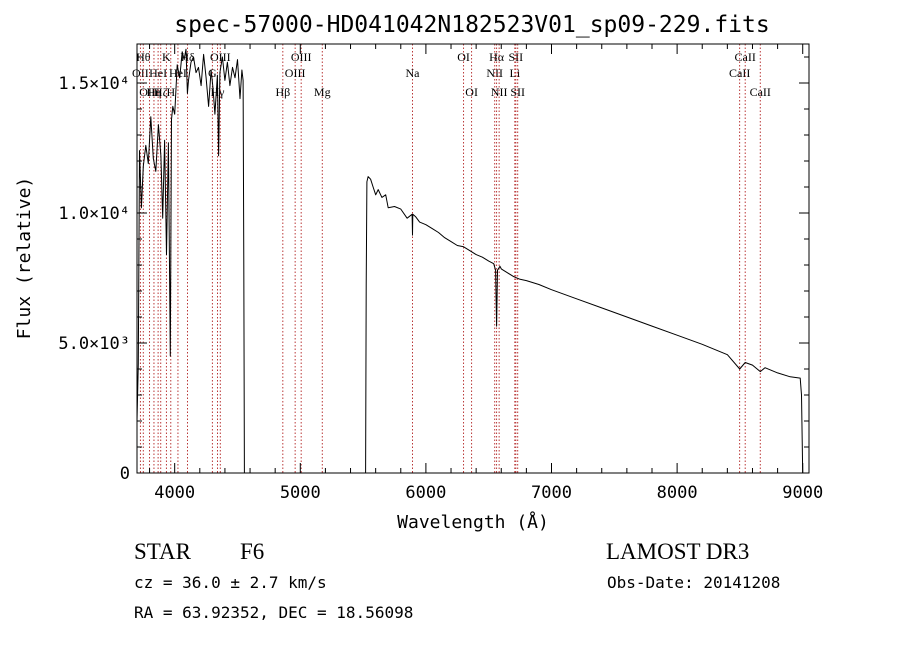 This screenshot has width=900, height=649. What do you see at coordinates (322, 92) in the screenshot?
I see `line-marker-label-mg: Mg` at bounding box center [322, 92].